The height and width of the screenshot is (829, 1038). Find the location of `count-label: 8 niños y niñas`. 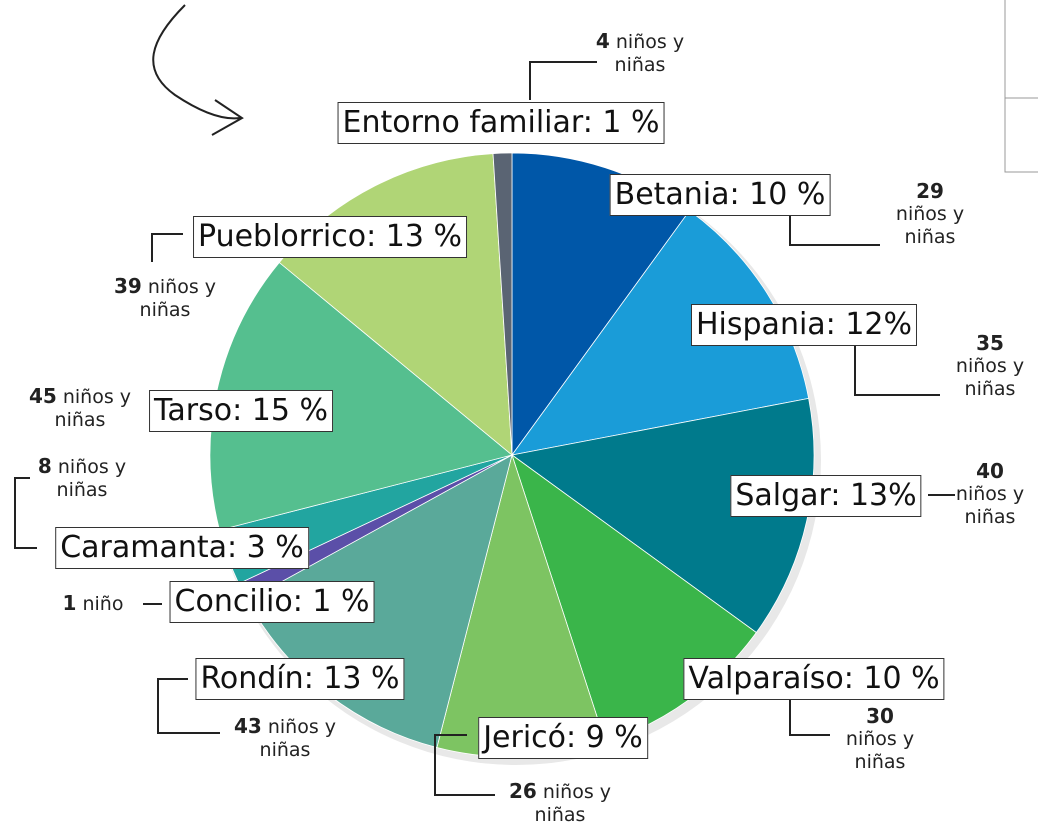

count-label: 8 niños y niñas is located at coordinates (82, 478).